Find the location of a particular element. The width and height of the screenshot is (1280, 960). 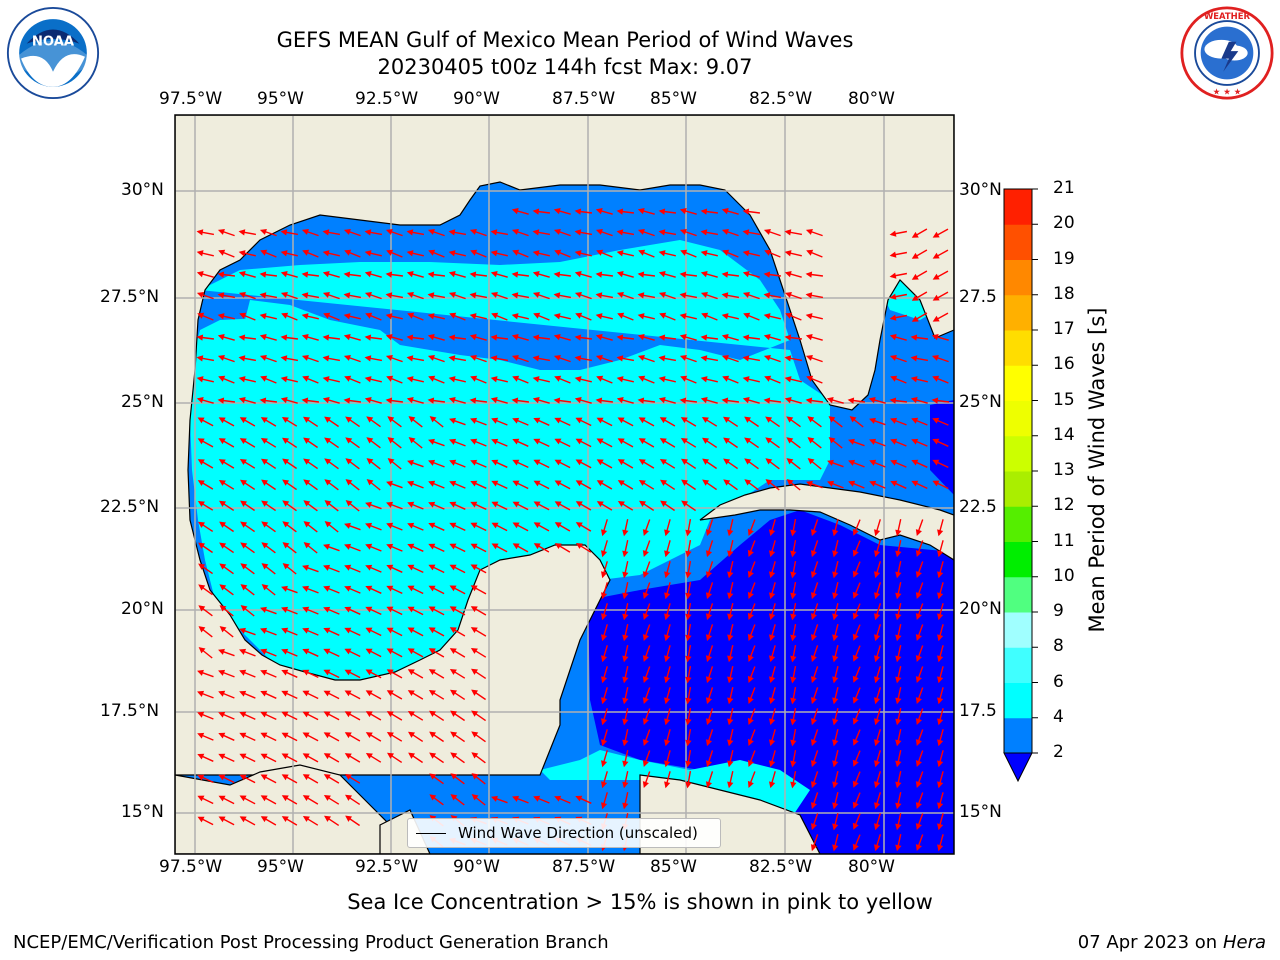

nws-logo-icon: WEATHER ★ ★ ★ is located at coordinates (1227, 53).